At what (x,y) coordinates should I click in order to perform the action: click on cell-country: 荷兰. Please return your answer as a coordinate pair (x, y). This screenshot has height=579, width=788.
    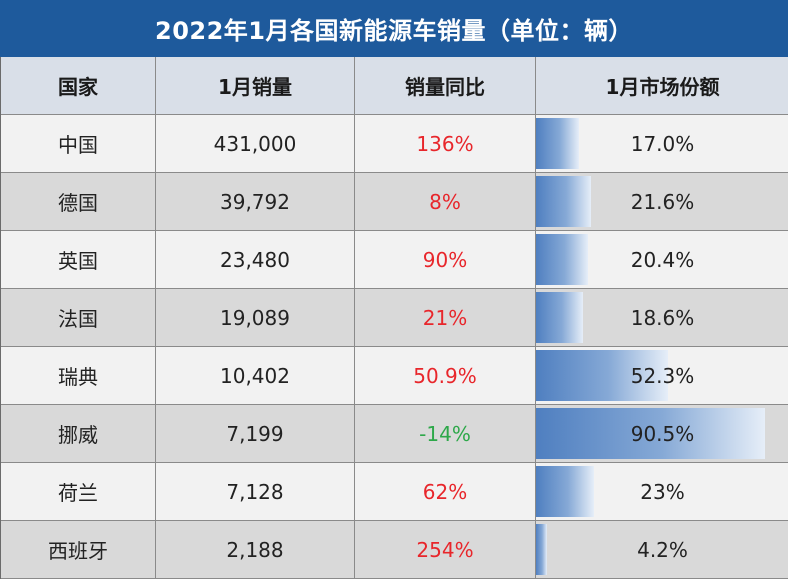
    Looking at the image, I should click on (78, 491).